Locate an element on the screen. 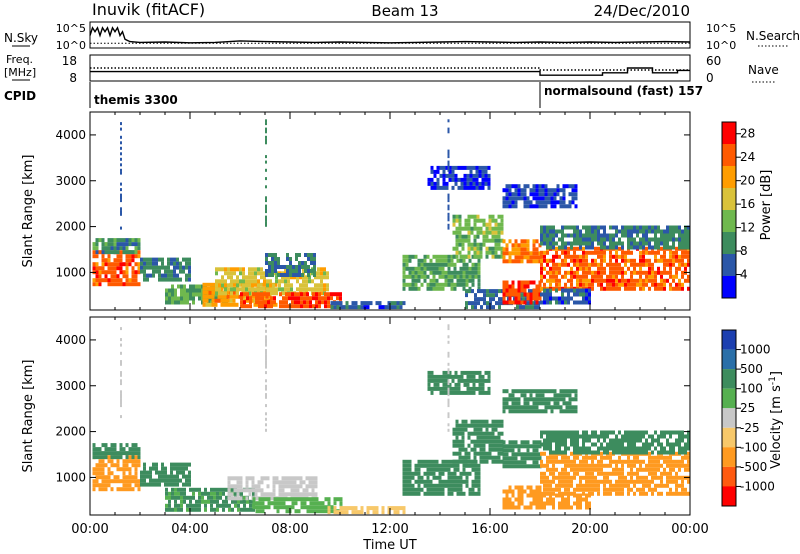 The height and width of the screenshot is (554, 800). power-cell-r8 is located at coordinates (311, 259).